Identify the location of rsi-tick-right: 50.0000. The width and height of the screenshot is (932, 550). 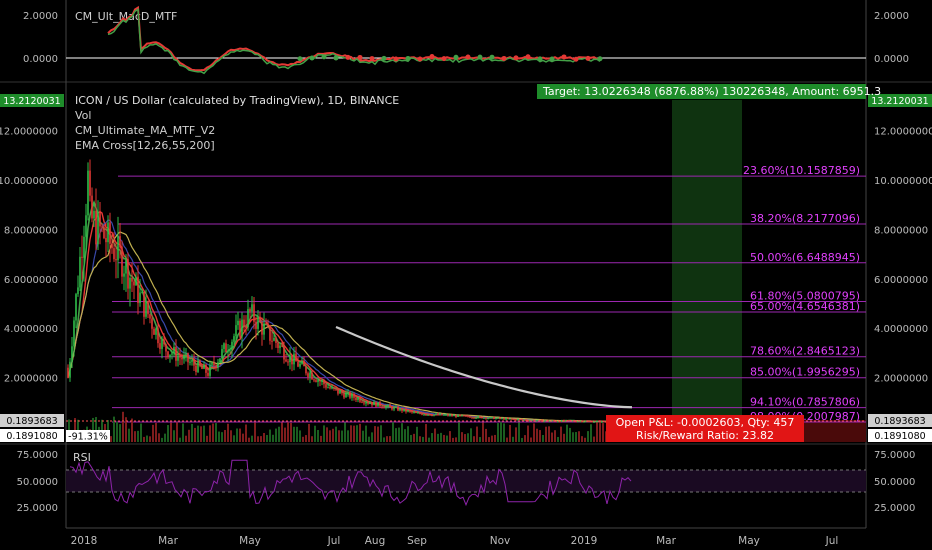
(894, 482).